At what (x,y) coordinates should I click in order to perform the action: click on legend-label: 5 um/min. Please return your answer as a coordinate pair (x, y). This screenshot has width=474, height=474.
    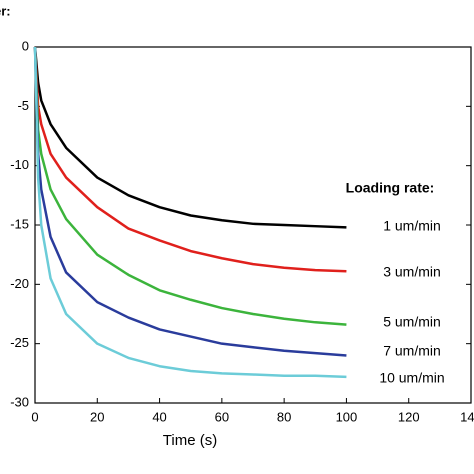
    Looking at the image, I should click on (412, 322).